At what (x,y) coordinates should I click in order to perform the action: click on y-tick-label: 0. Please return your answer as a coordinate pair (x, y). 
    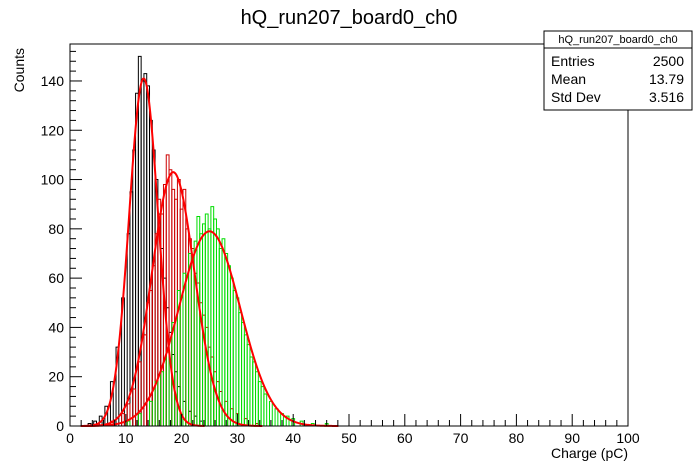
    Looking at the image, I should click on (60, 426).